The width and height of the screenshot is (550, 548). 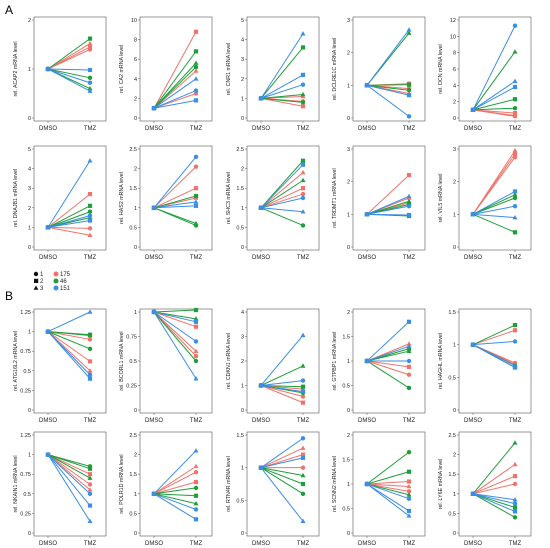 What do you see at coordinates (25, 313) in the screenshot?
I see `y-tick-label: 1.25` at bounding box center [25, 313].